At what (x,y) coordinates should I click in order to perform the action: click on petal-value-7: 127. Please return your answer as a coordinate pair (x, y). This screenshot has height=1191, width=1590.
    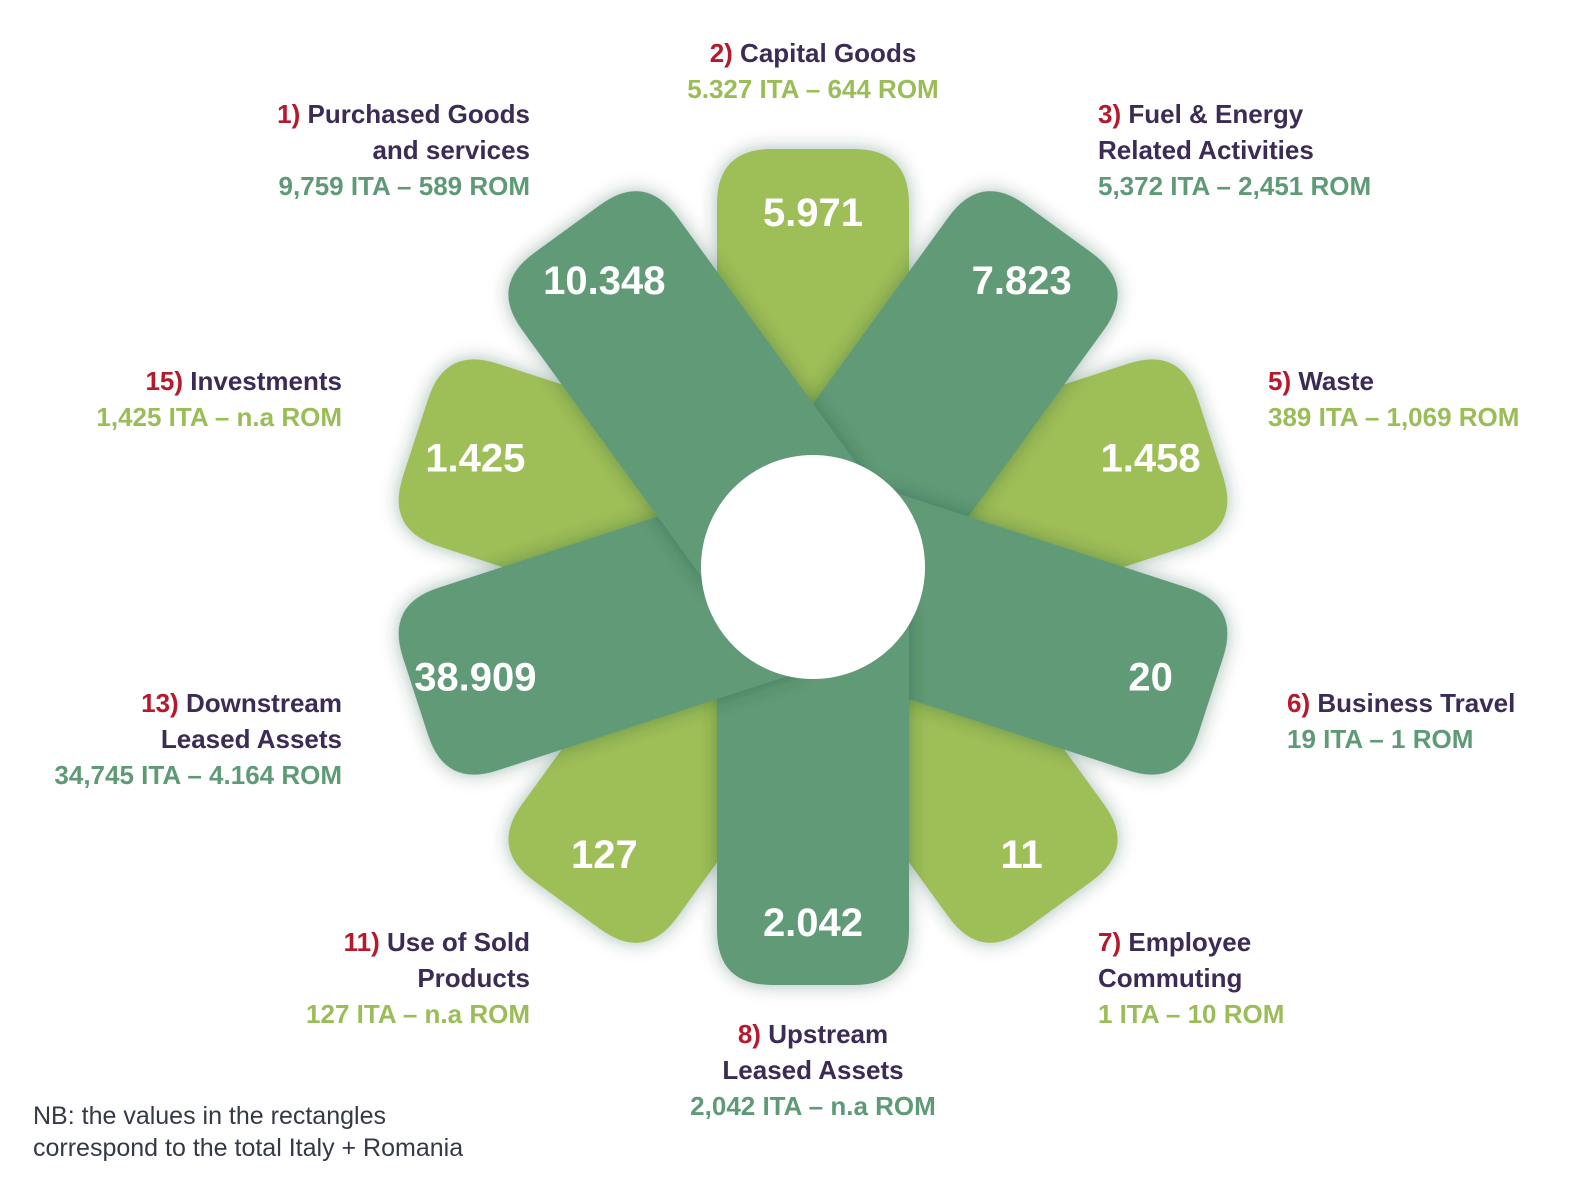
    Looking at the image, I should click on (604, 855).